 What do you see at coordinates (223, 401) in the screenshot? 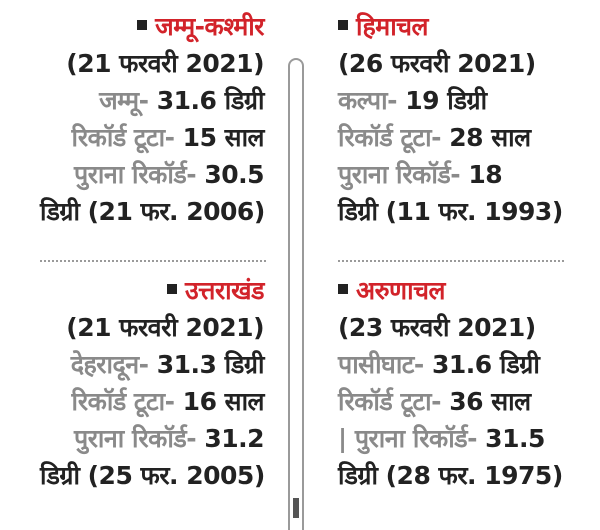
I see `record-years: 16 साल` at bounding box center [223, 401].